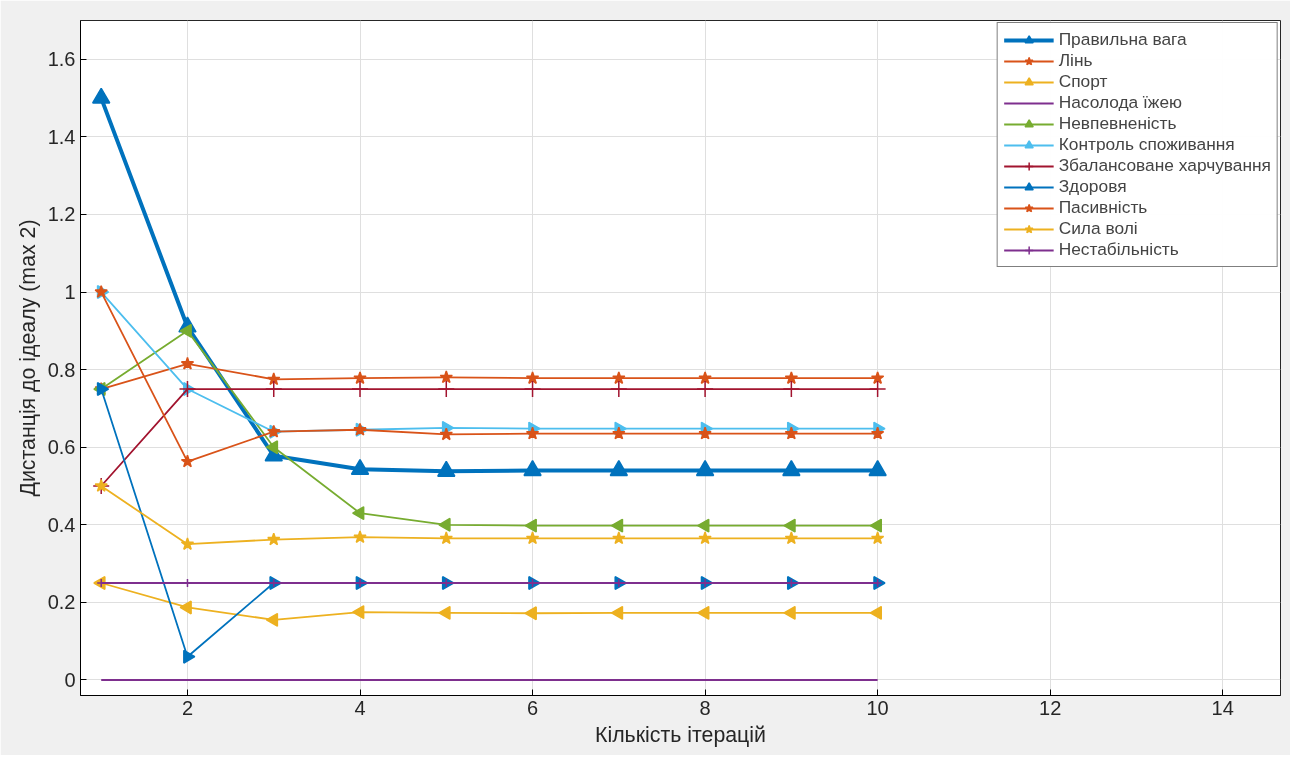 The height and width of the screenshot is (760, 1302). I want to click on legend-label: Спорт, so click(1083, 81).